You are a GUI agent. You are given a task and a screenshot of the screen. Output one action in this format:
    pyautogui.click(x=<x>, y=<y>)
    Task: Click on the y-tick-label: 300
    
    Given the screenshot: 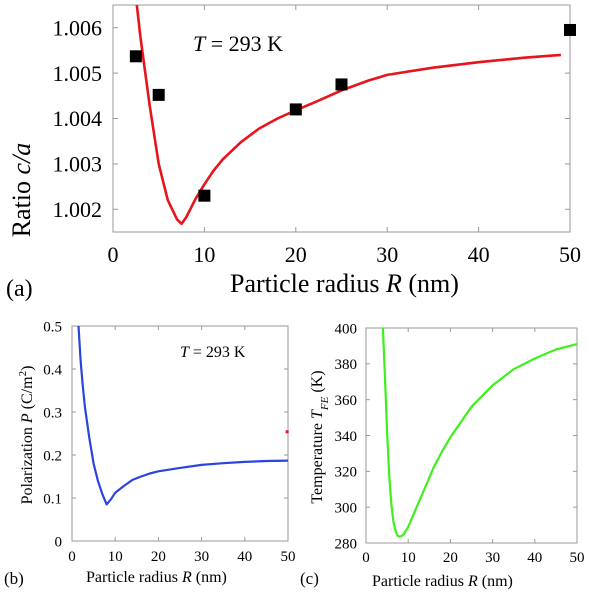 What is the action you would take?
    pyautogui.click(x=346, y=508)
    